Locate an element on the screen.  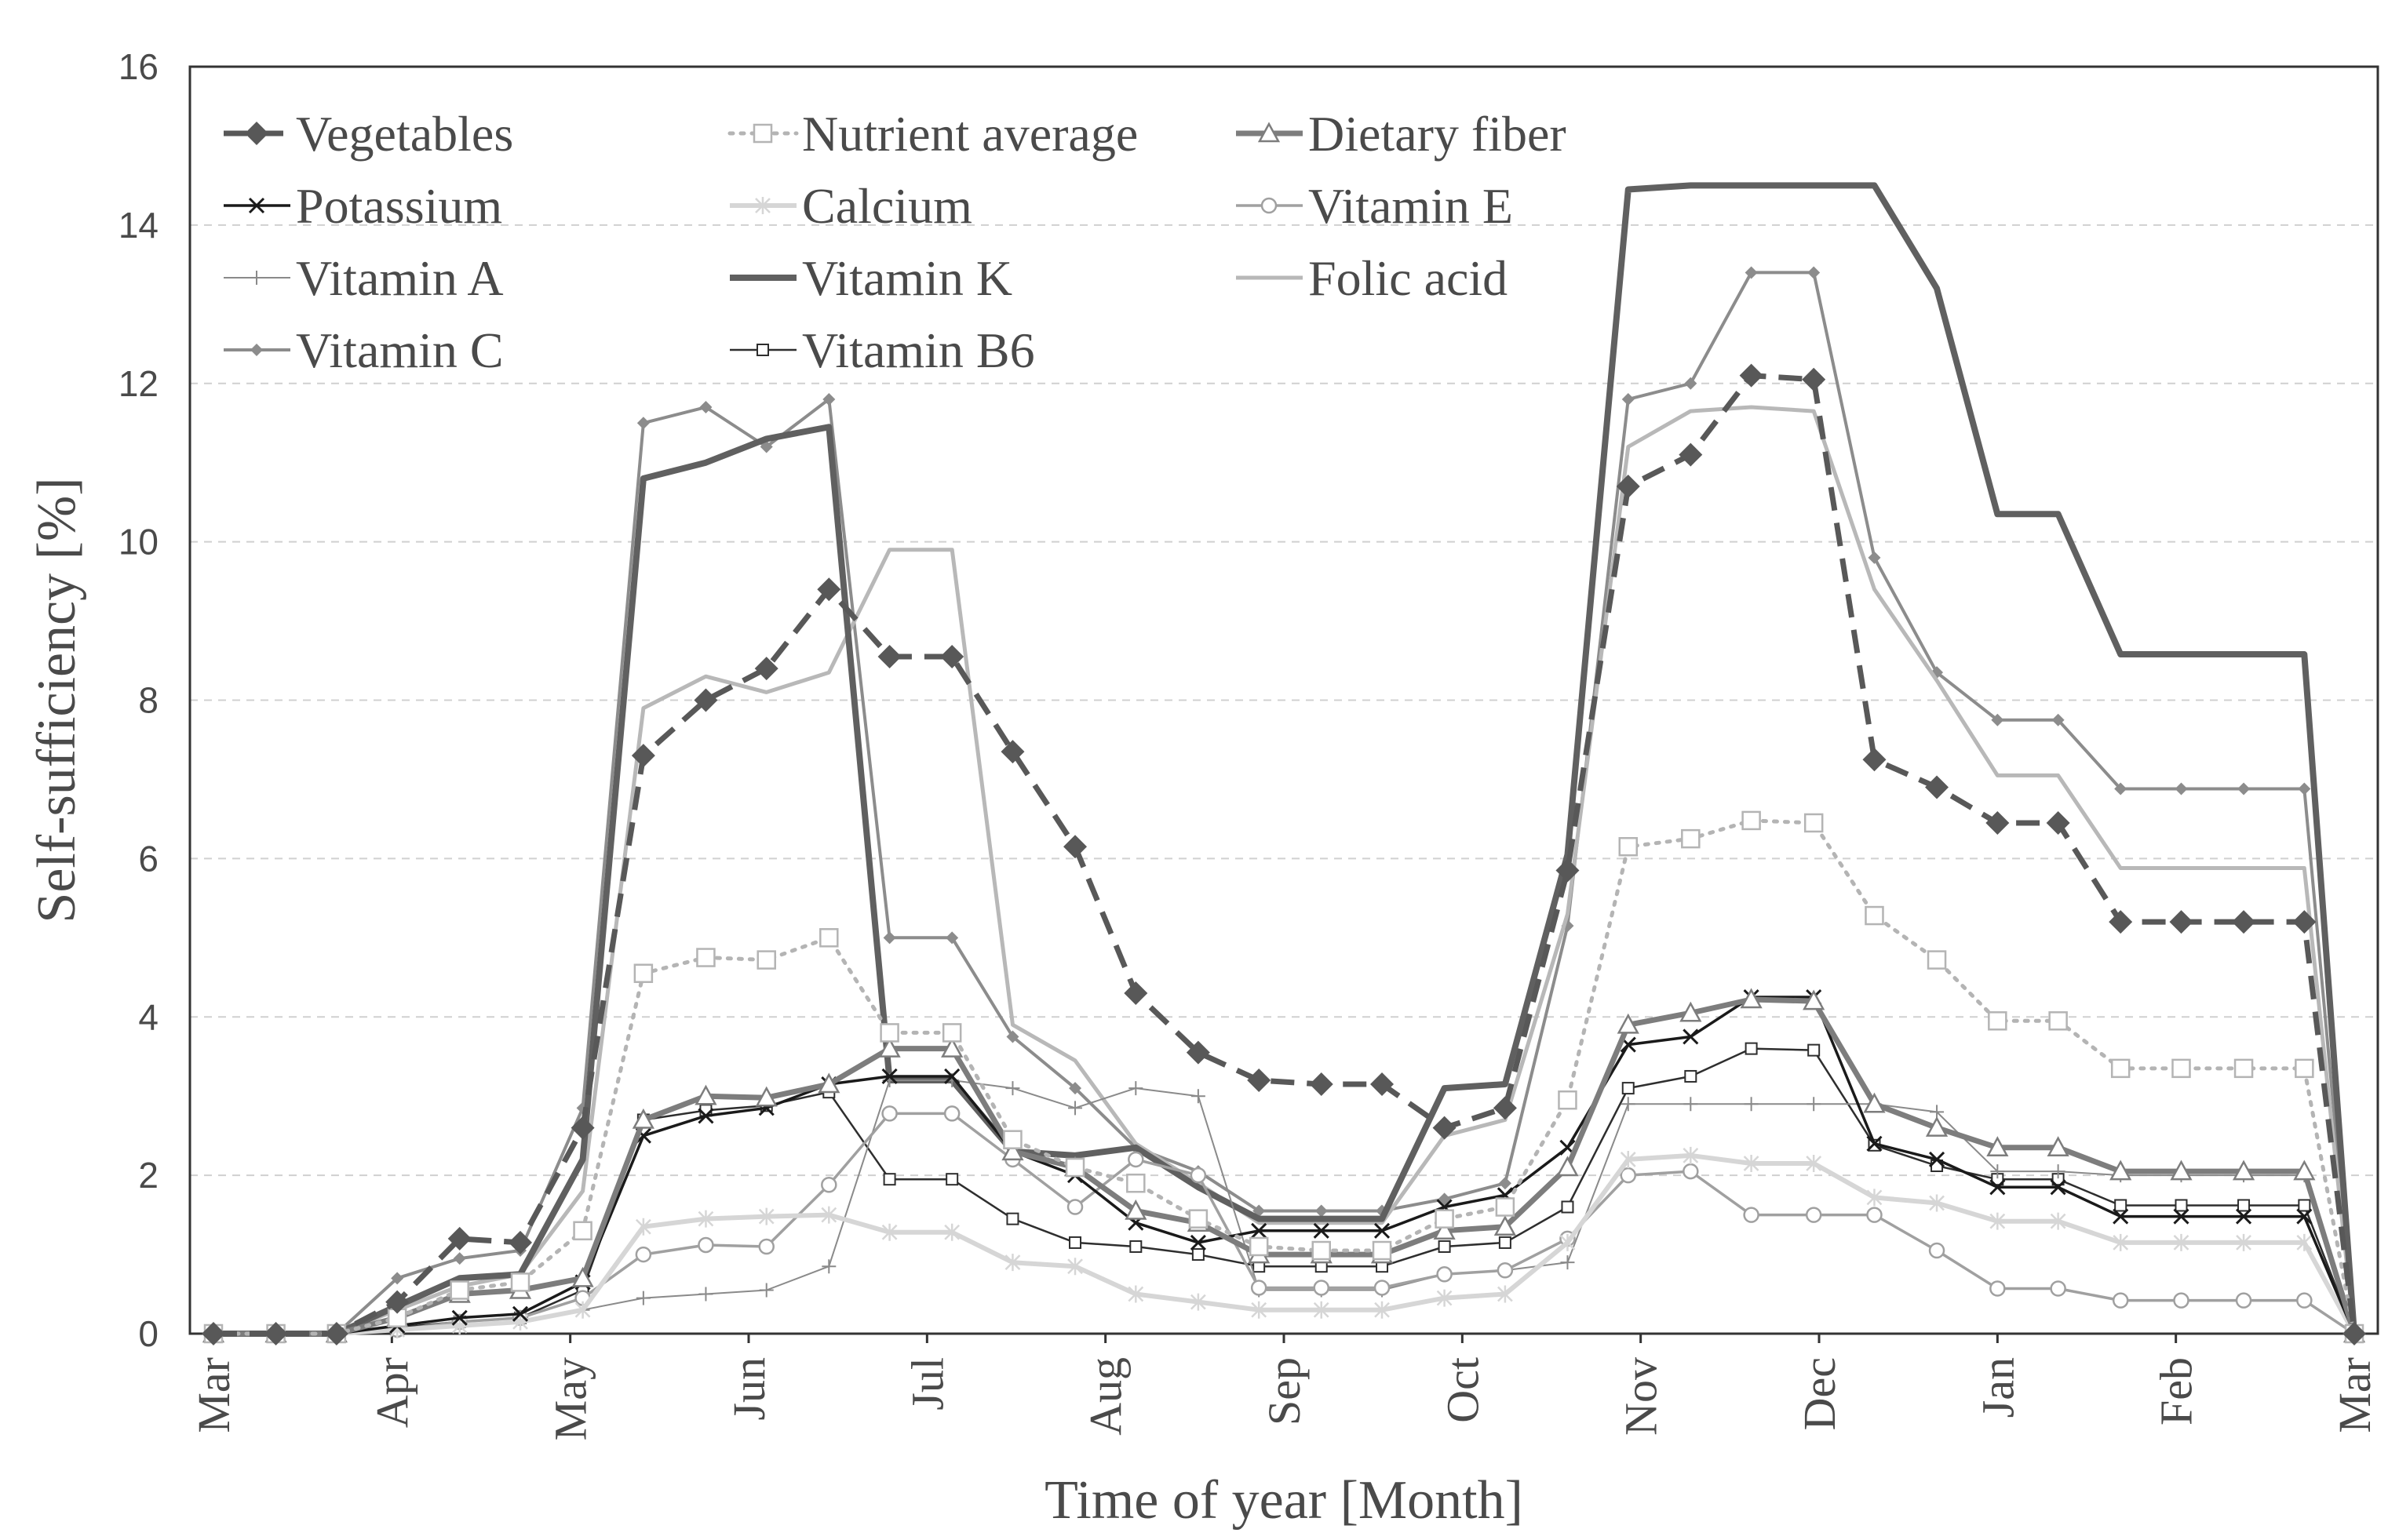
y-tick-label: 6 is located at coordinates (148, 858).